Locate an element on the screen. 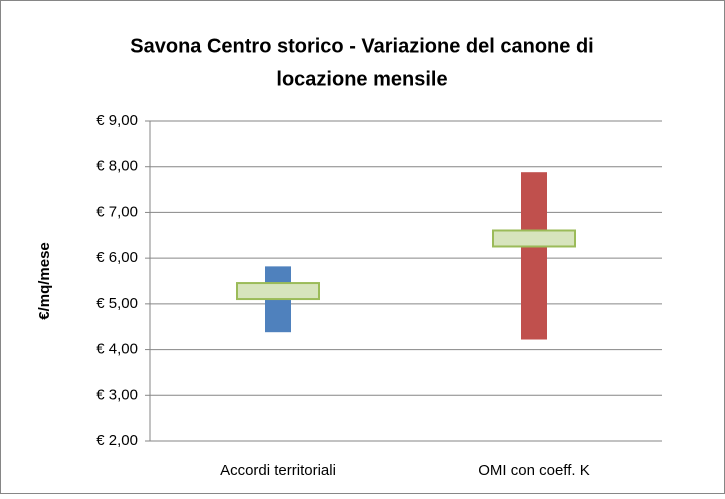 The image size is (725, 499). x-tick-label: Accordi territoriali is located at coordinates (278, 470).